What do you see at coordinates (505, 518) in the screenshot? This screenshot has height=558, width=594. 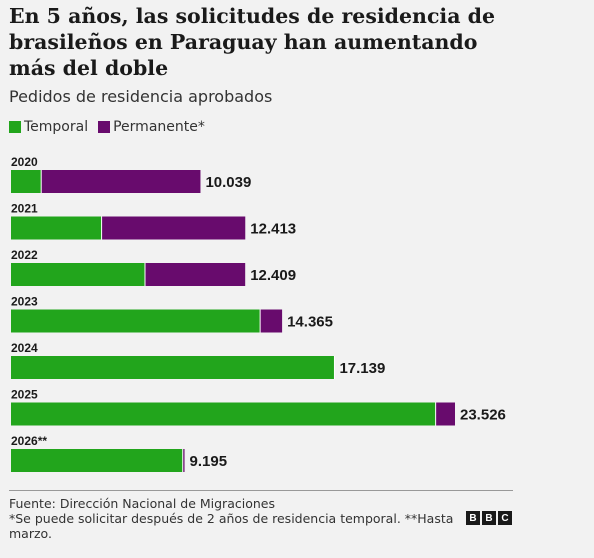 I see `bbc-logo-letter-3: C` at bounding box center [505, 518].